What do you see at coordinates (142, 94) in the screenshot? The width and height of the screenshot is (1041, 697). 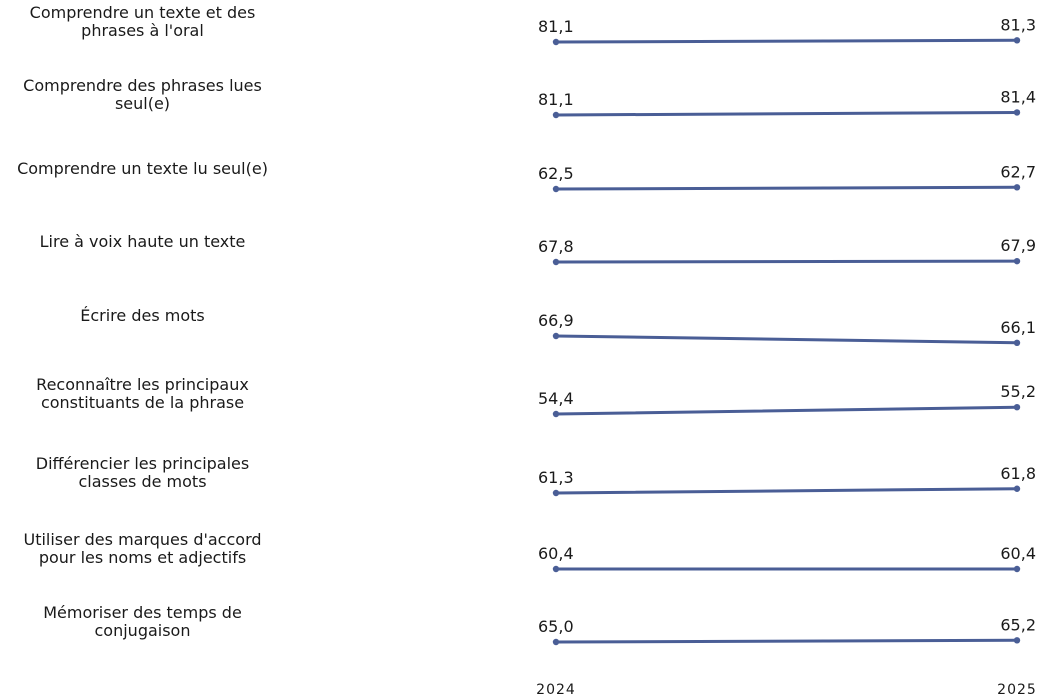 I see `row-label: Comprendre des phrases lues seul(e)` at bounding box center [142, 94].